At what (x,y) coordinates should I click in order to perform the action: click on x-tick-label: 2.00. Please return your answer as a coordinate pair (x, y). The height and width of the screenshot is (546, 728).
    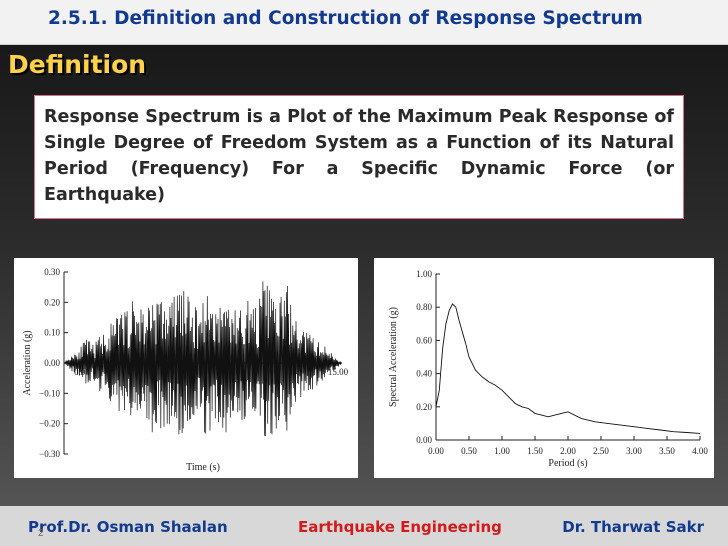
    Looking at the image, I should click on (568, 451).